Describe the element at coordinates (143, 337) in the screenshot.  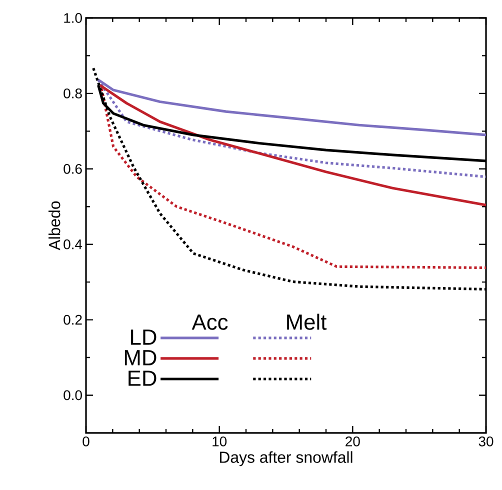
I see `legend-label: LD` at that location.